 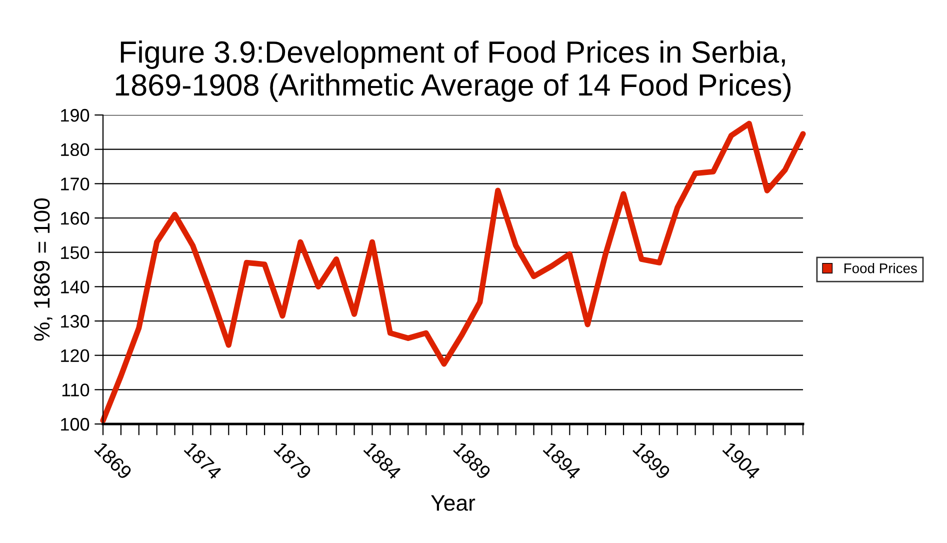 I want to click on y-tick-label: 110, so click(x=76, y=390).